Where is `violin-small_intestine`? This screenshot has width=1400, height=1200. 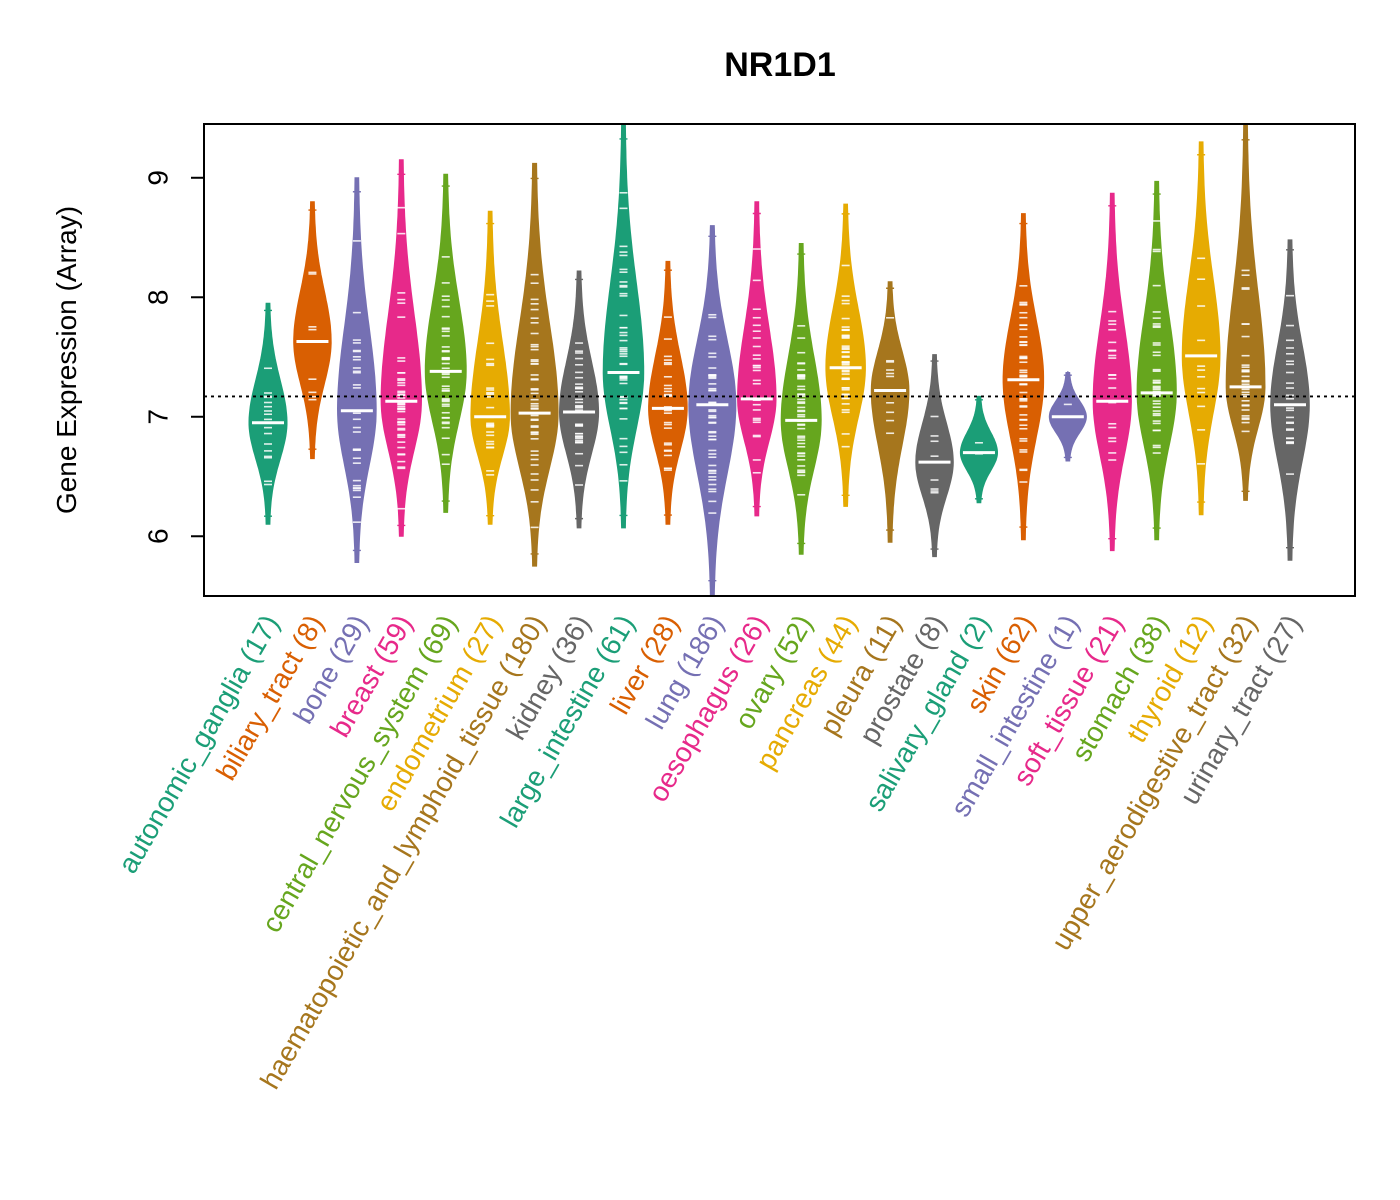
violin-small_intestine is located at coordinates (1067, 416).